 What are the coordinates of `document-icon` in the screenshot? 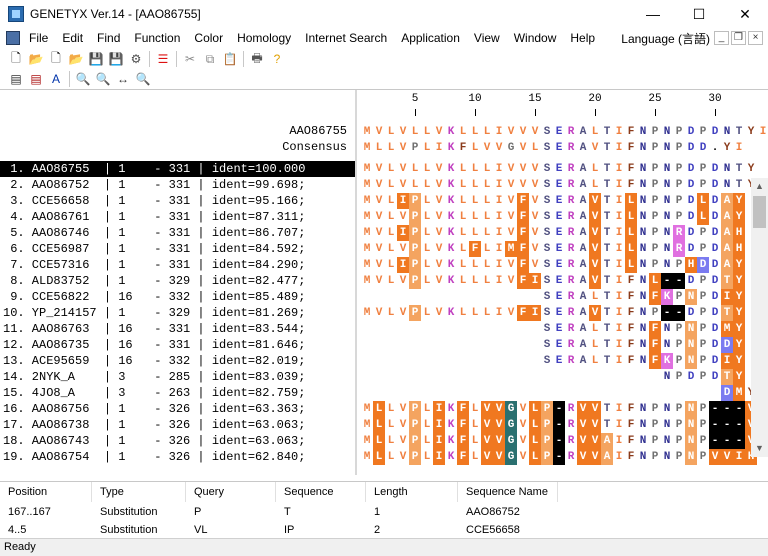 It's located at (13, 38).